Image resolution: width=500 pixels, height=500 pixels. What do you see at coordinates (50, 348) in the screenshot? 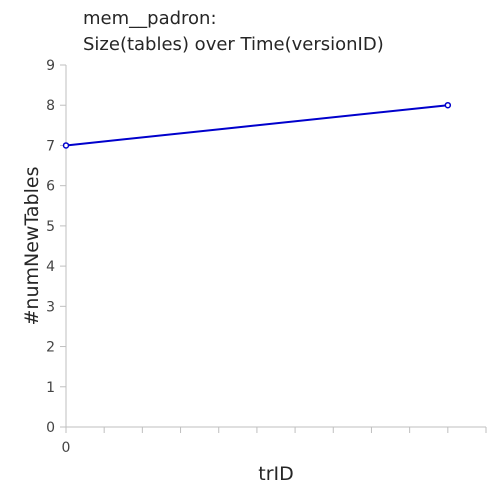
I see `y-tick-label-2: 2` at bounding box center [50, 348].